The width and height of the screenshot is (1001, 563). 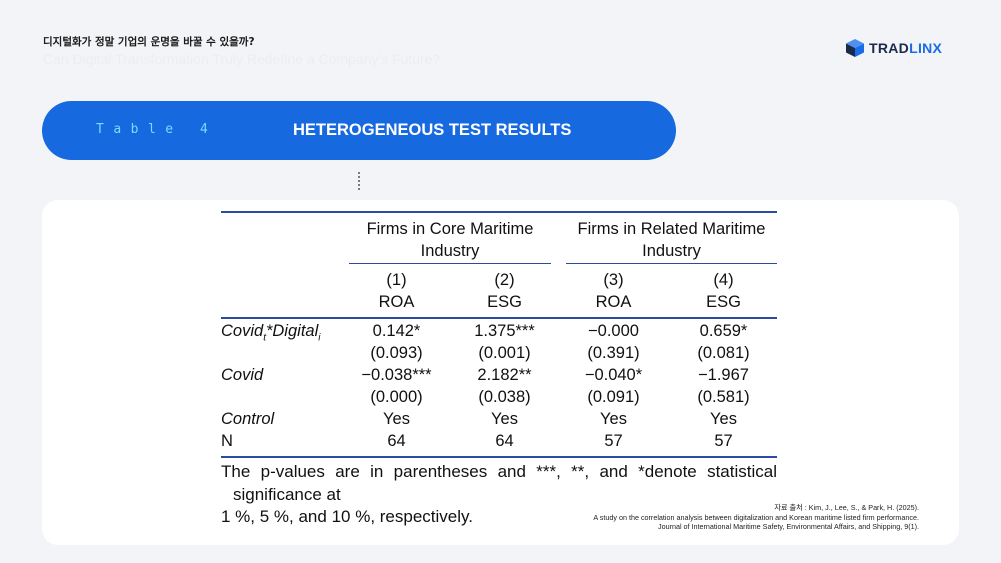 I want to click on pval-covid-2: (0.038), so click(x=504, y=397).